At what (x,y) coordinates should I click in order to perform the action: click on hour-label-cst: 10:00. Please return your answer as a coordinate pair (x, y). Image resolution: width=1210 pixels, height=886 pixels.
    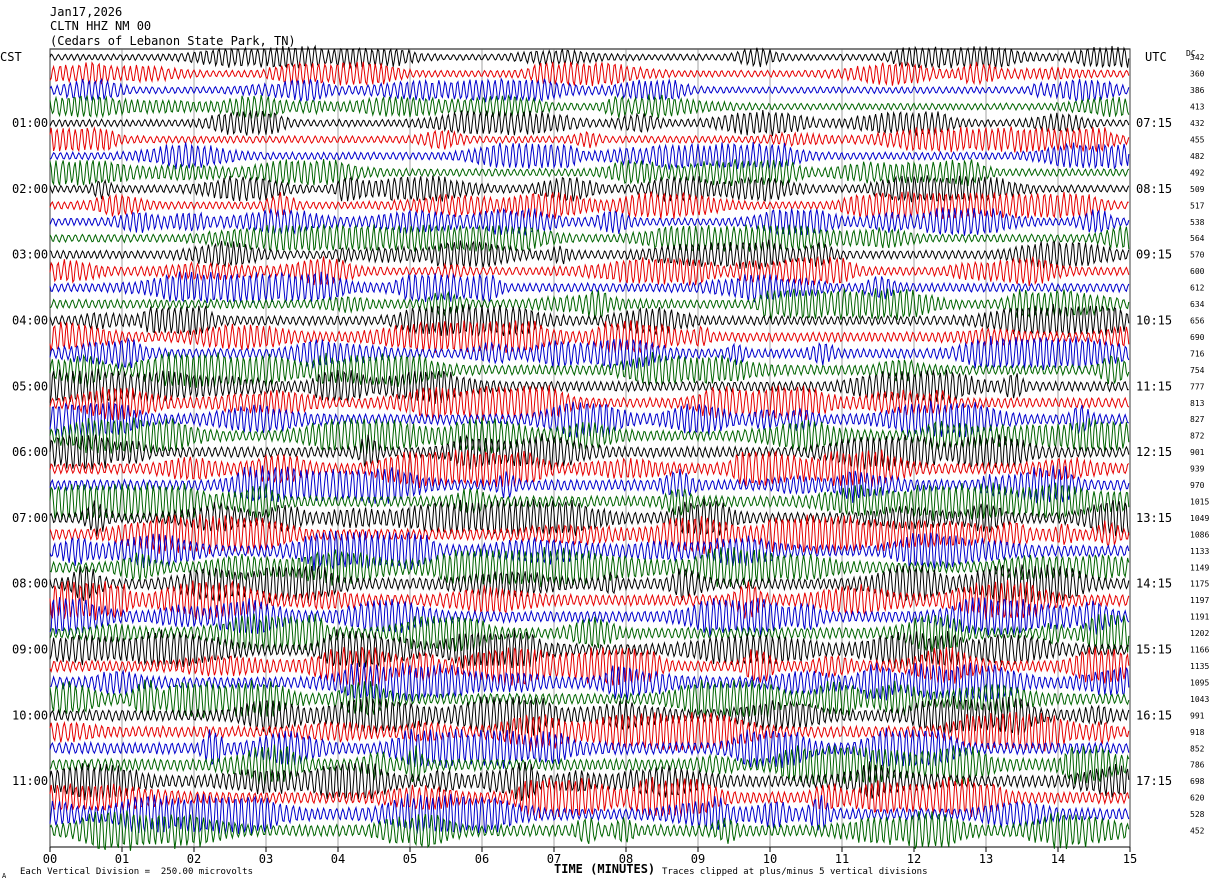
    Looking at the image, I should click on (30, 715).